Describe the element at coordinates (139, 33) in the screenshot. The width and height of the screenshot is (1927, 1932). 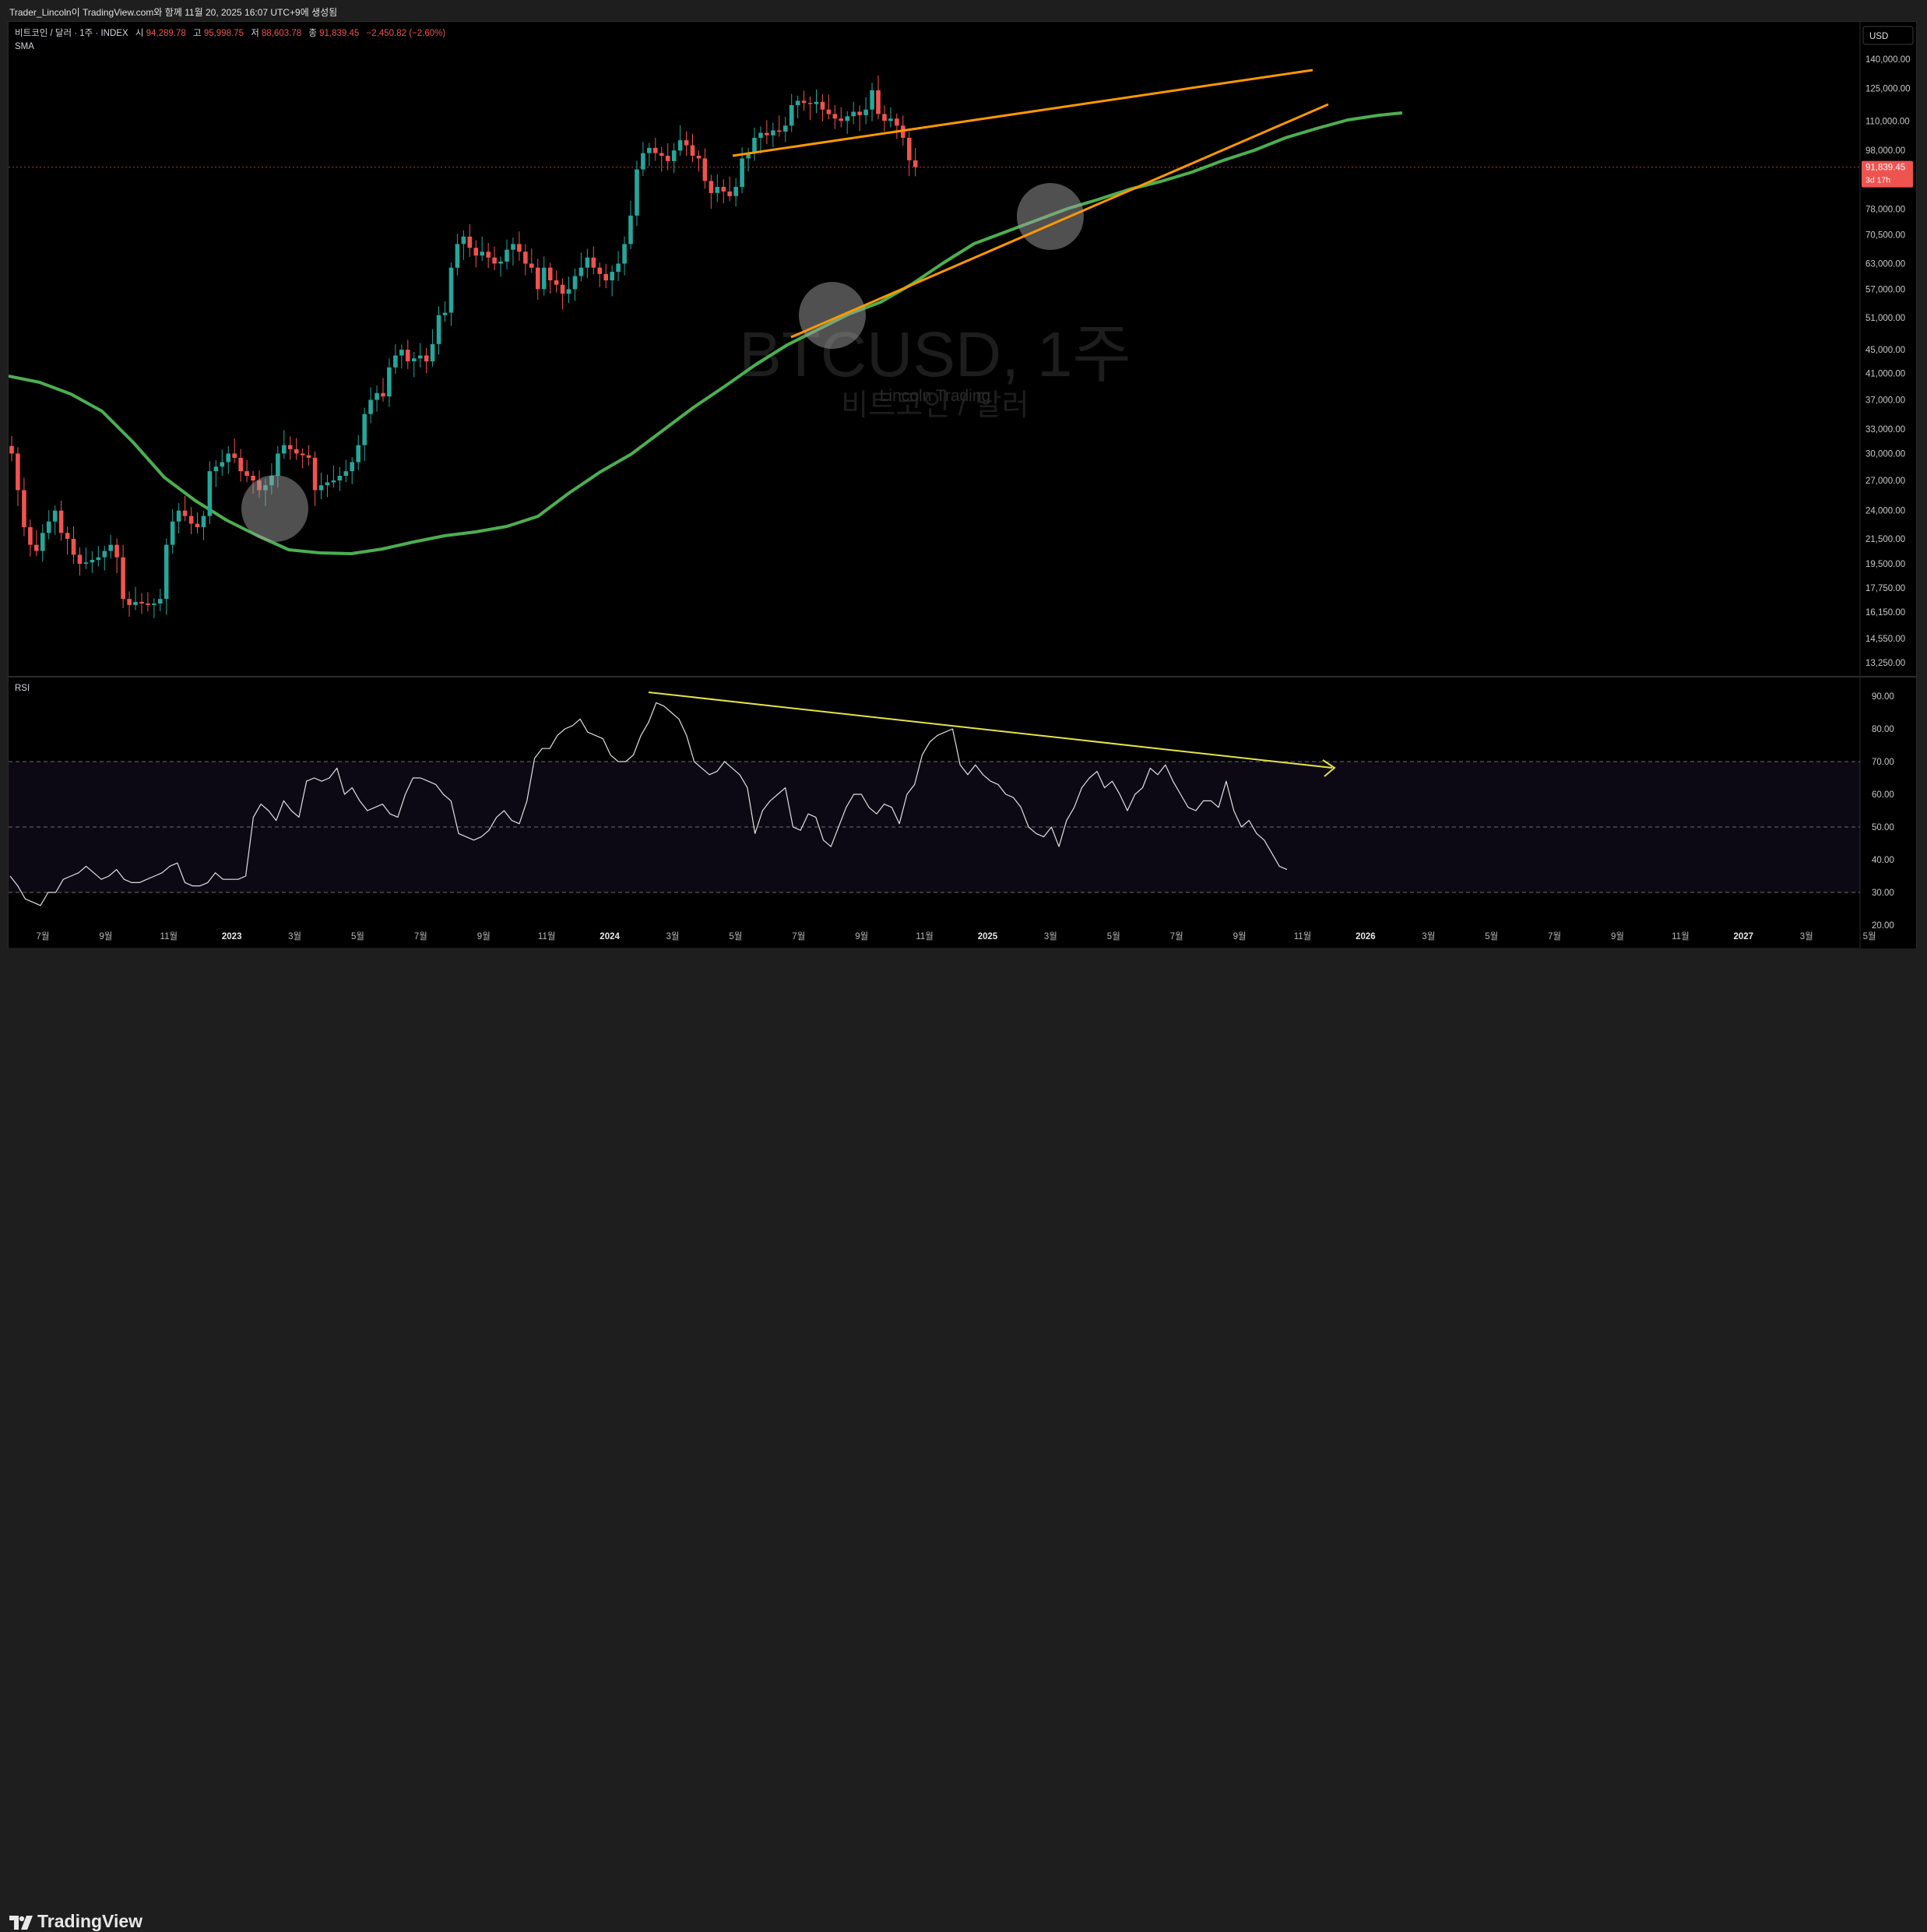
I see `legend-open-label: 시` at that location.